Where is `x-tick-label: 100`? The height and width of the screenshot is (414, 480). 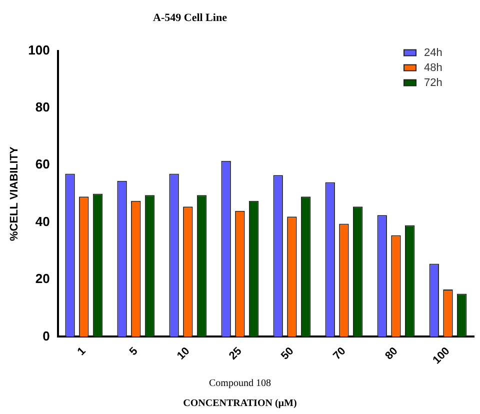 x-tick-label: 100 is located at coordinates (441, 356).